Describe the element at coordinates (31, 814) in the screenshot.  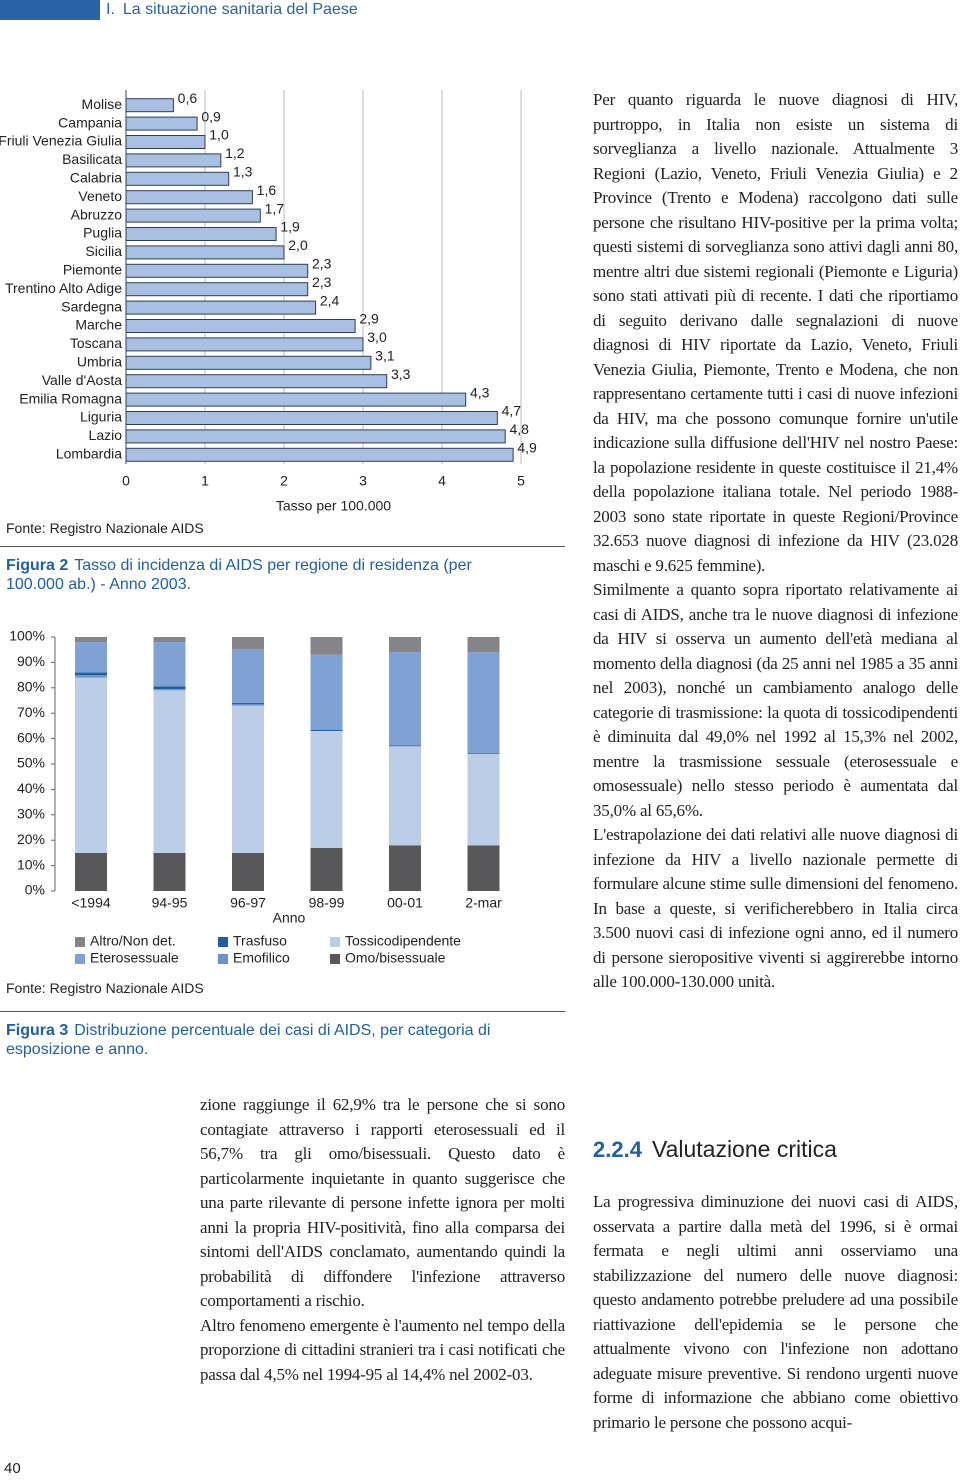
I see `y-tick-label: 30%` at that location.